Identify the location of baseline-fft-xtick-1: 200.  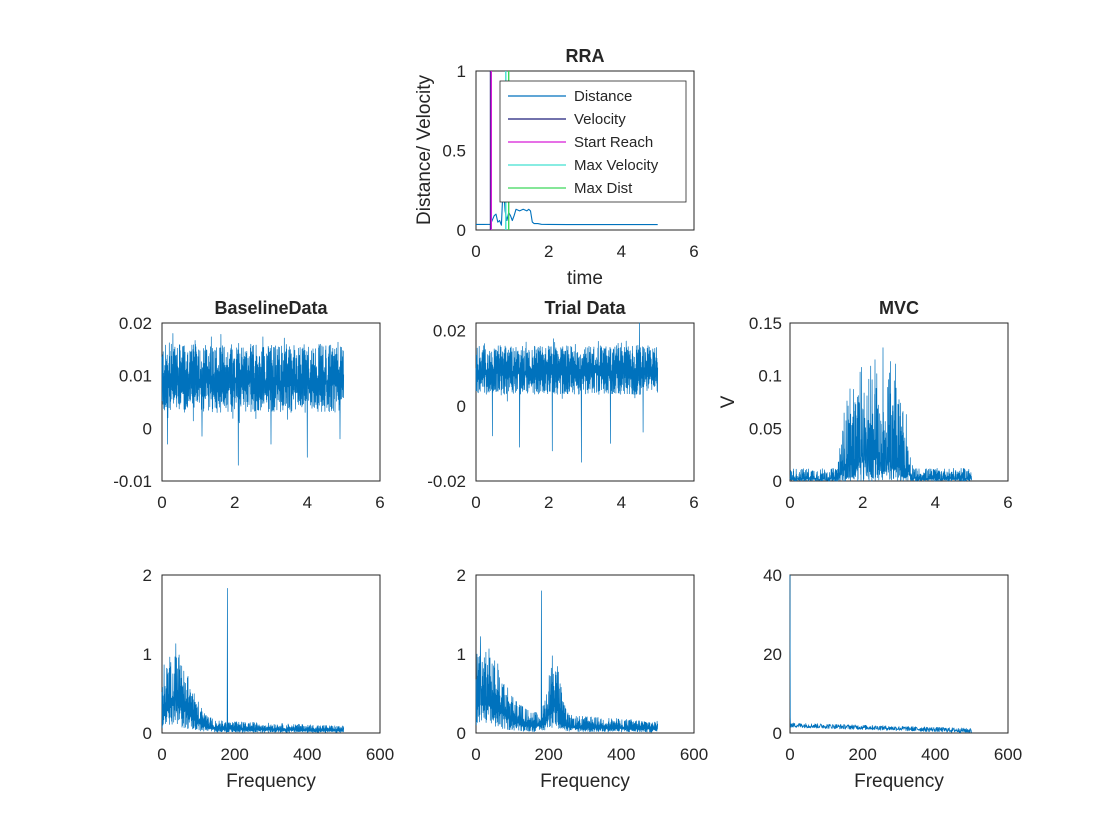
(235, 754).